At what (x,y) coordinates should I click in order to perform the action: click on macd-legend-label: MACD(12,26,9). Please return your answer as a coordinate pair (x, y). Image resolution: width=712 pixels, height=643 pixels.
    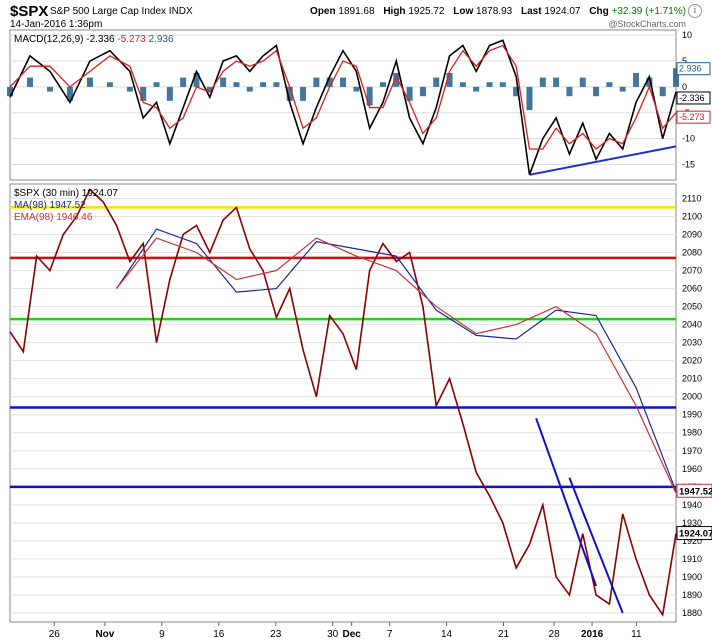
    Looking at the image, I should click on (48, 39).